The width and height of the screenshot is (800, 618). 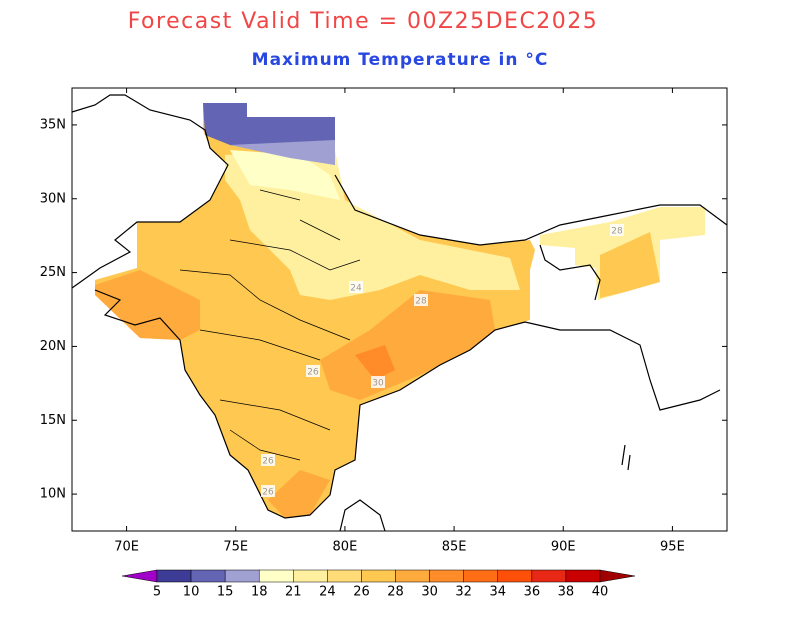 What do you see at coordinates (630, 265) in the screenshot?
I see `field-ne-warm` at bounding box center [630, 265].